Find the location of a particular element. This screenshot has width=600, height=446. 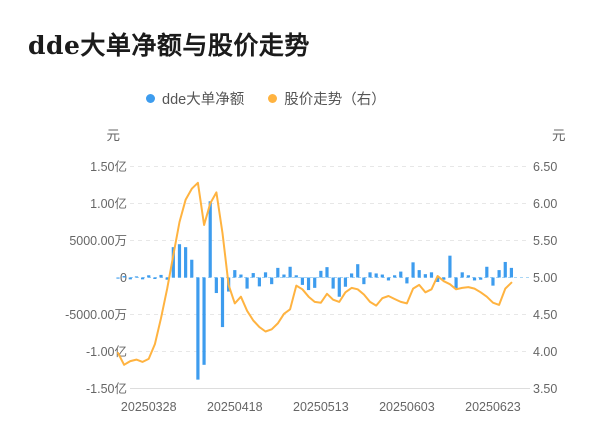

right-axis-tick-label: 4.50 is located at coordinates (545, 315).